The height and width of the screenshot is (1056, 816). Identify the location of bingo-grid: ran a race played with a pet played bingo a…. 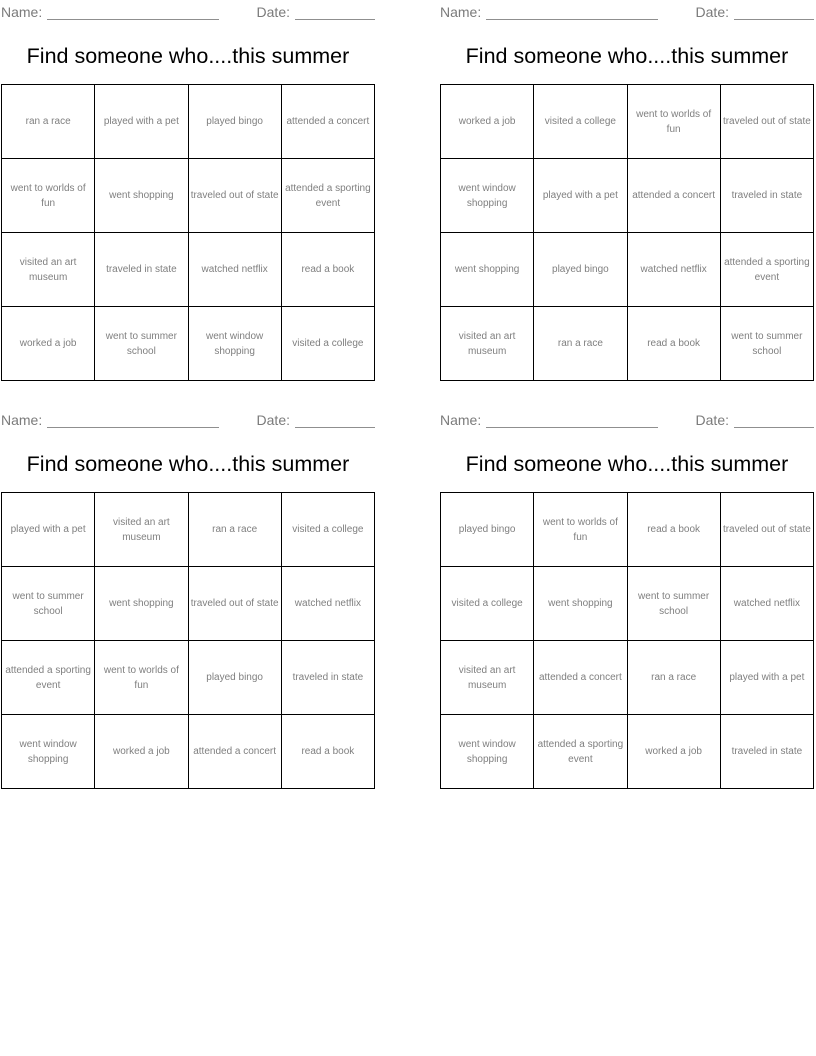
(188, 232).